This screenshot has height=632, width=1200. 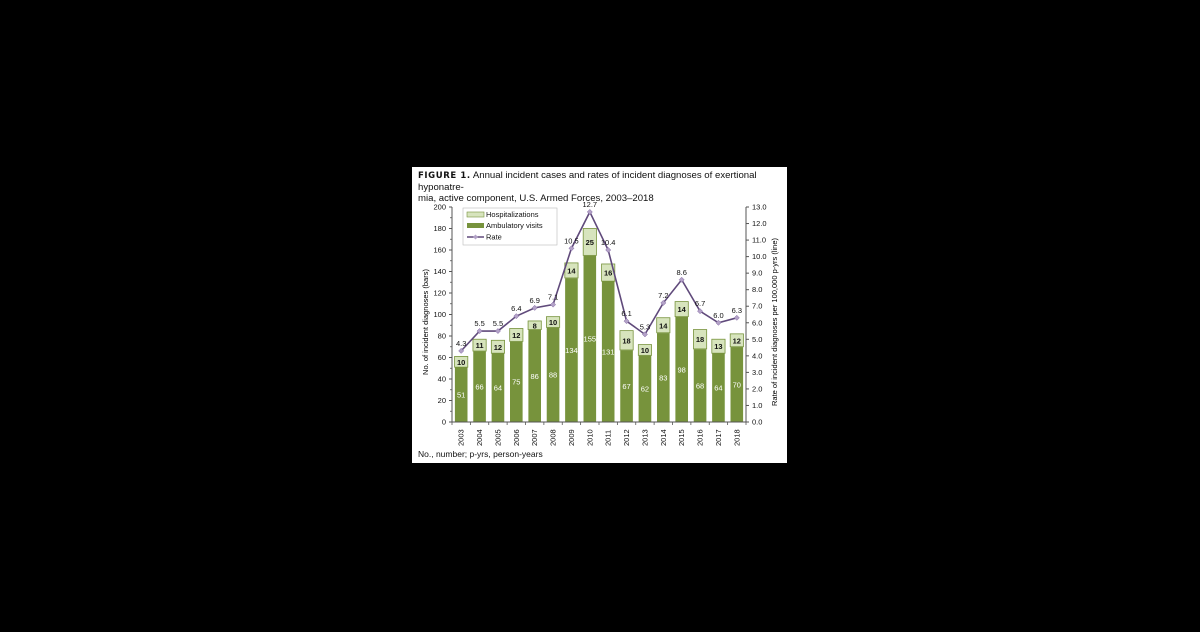 What do you see at coordinates (757, 322) in the screenshot?
I see `svg-text: 6.0` at bounding box center [757, 322].